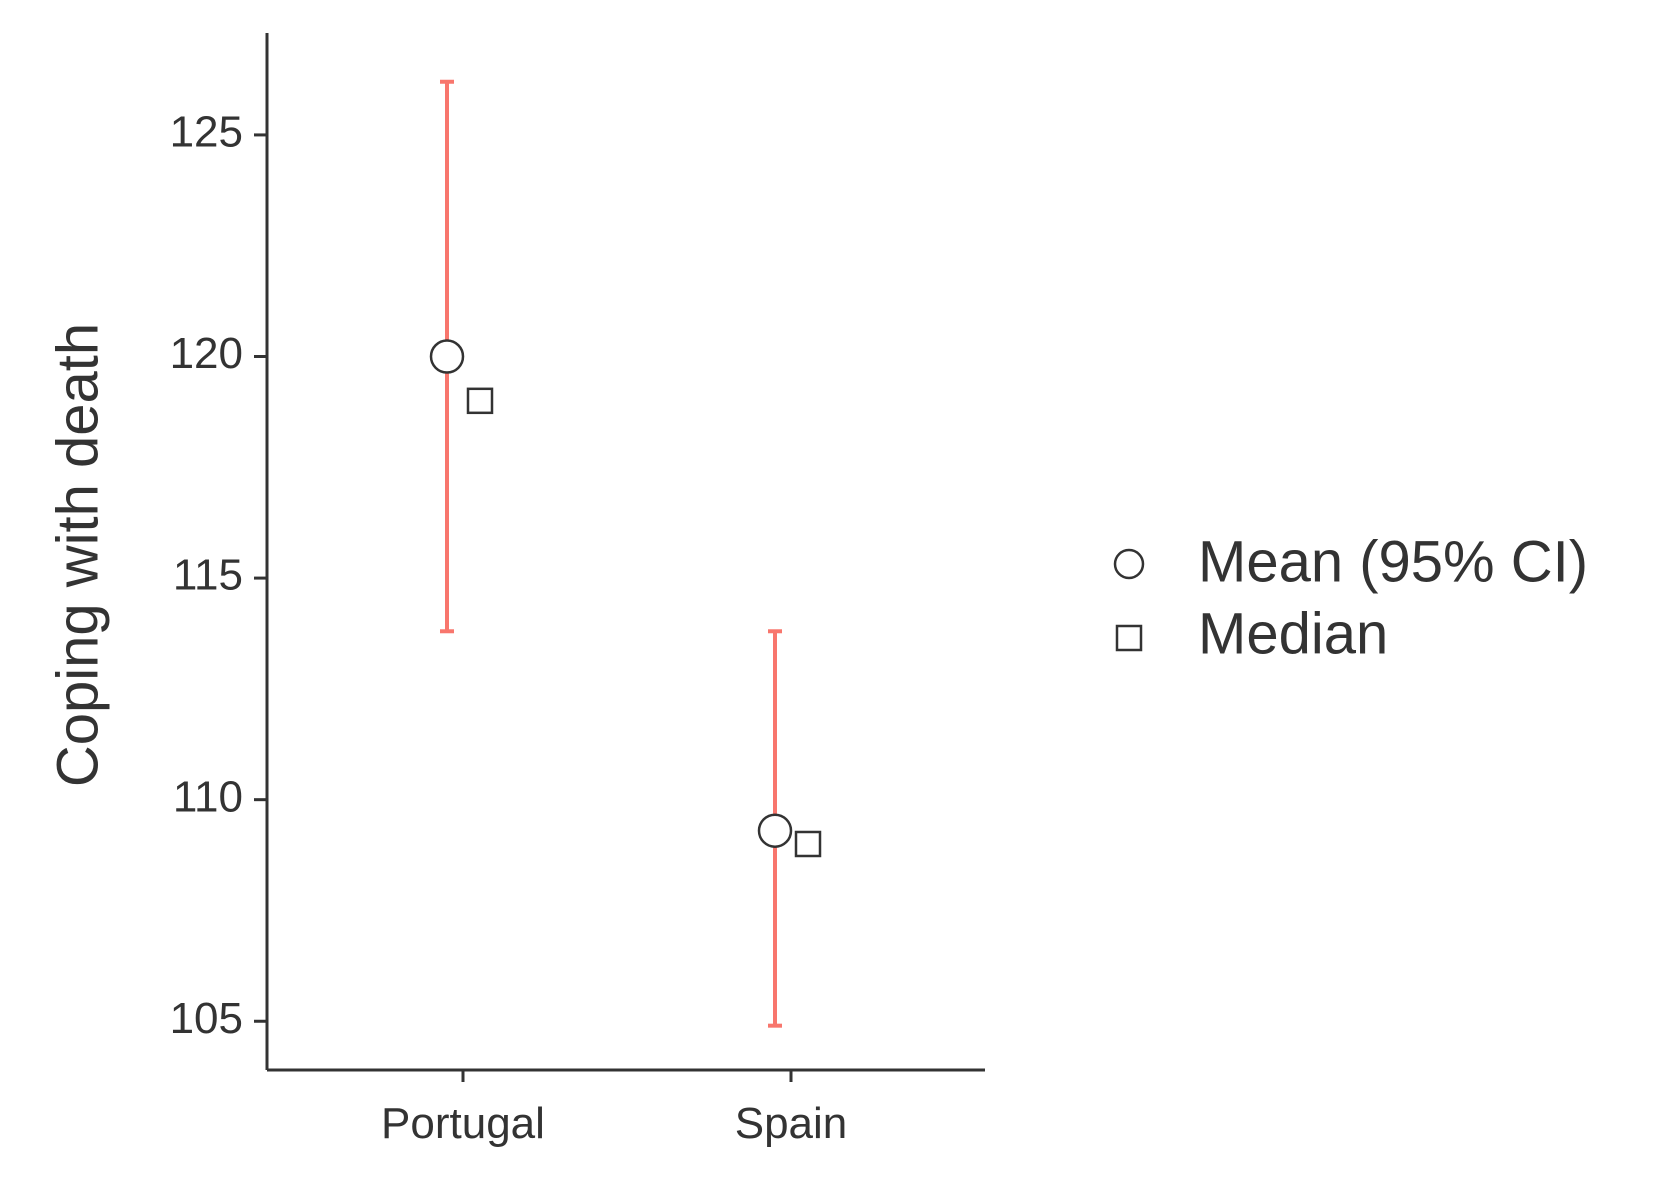 Image resolution: width=1670 pixels, height=1193 pixels. What do you see at coordinates (1293, 633) in the screenshot?
I see `legend-median-label: Median` at bounding box center [1293, 633].